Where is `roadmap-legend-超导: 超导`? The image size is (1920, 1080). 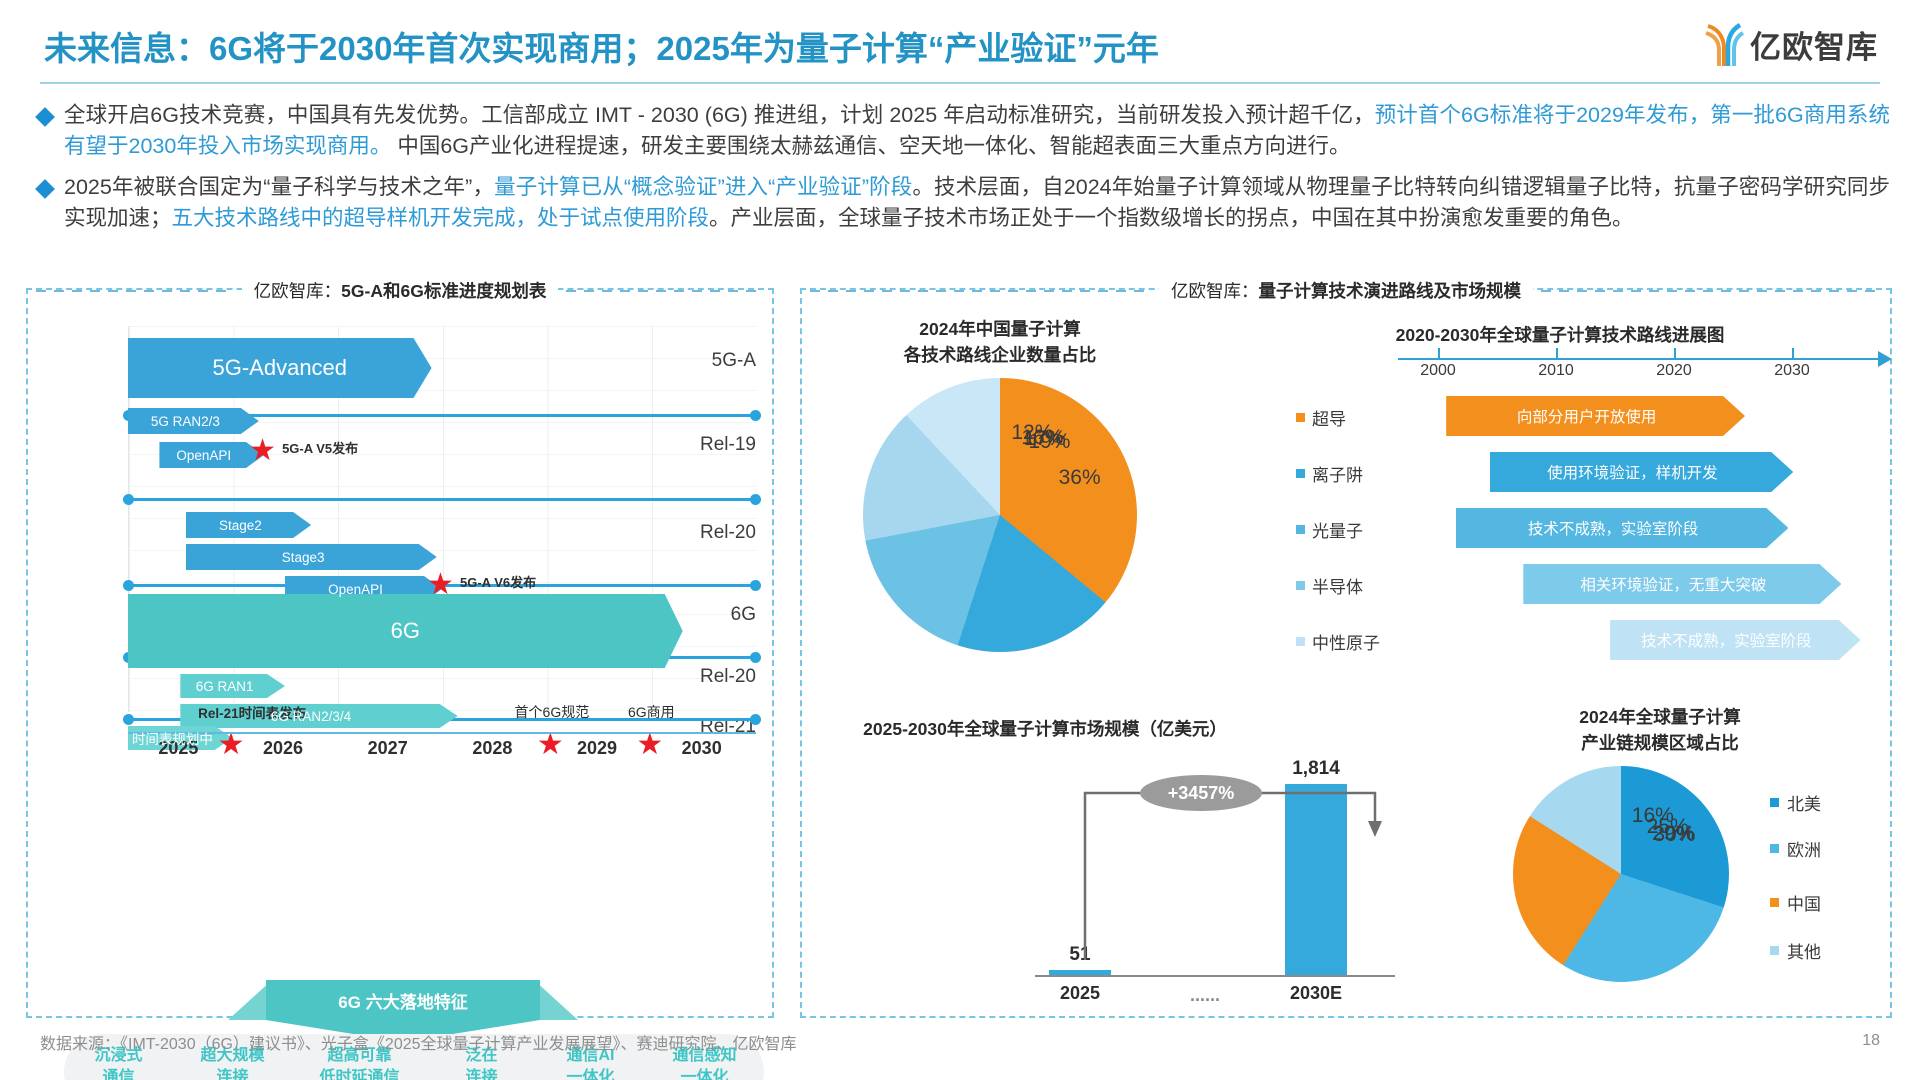 roadmap-legend-超导: 超导 is located at coordinates (1321, 417).